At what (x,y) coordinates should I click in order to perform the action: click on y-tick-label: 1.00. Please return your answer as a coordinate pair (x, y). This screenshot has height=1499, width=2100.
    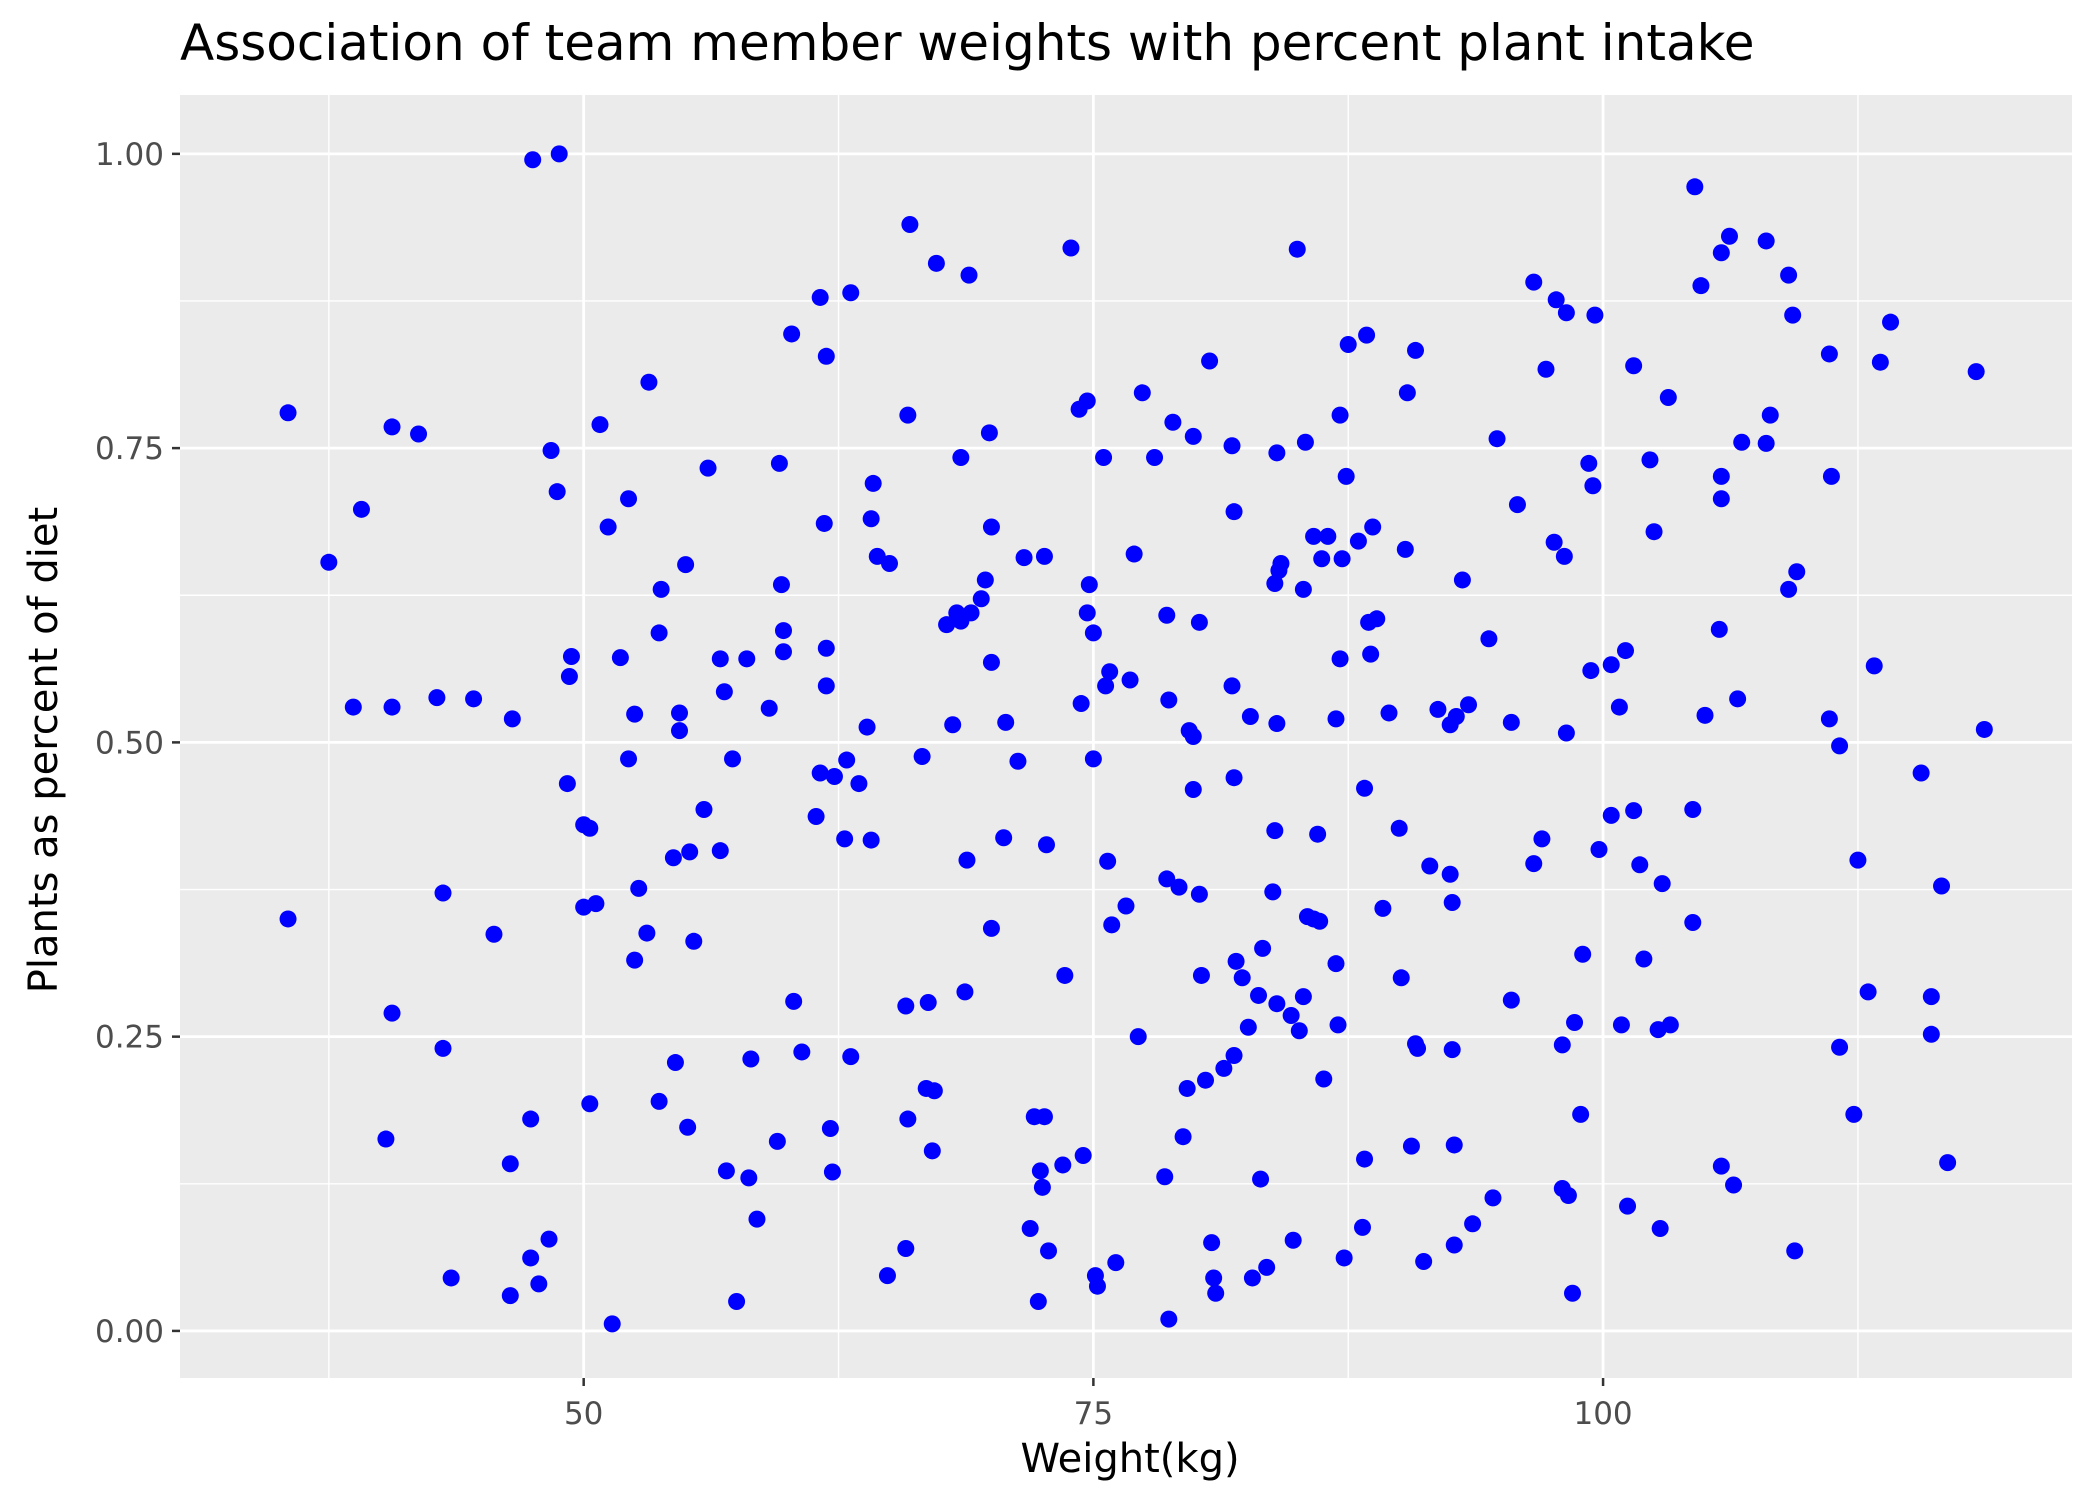
    Looking at the image, I should click on (129, 155).